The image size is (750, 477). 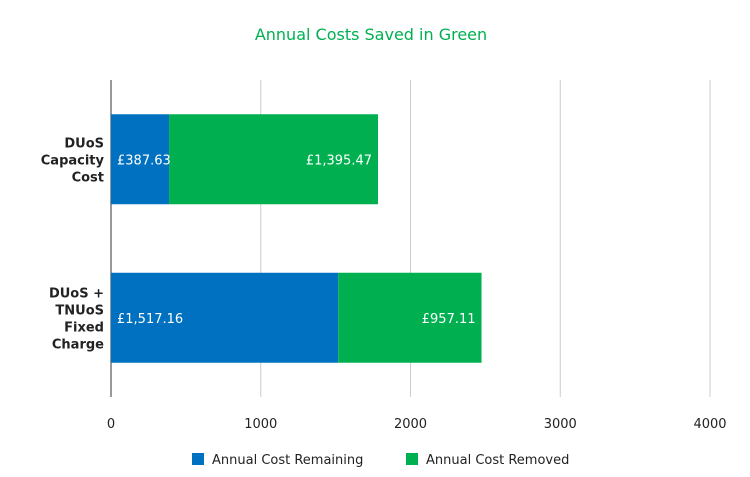 What do you see at coordinates (380, 460) in the screenshot?
I see `legend: Annual Cost Remaining Annual Cost Removed` at bounding box center [380, 460].